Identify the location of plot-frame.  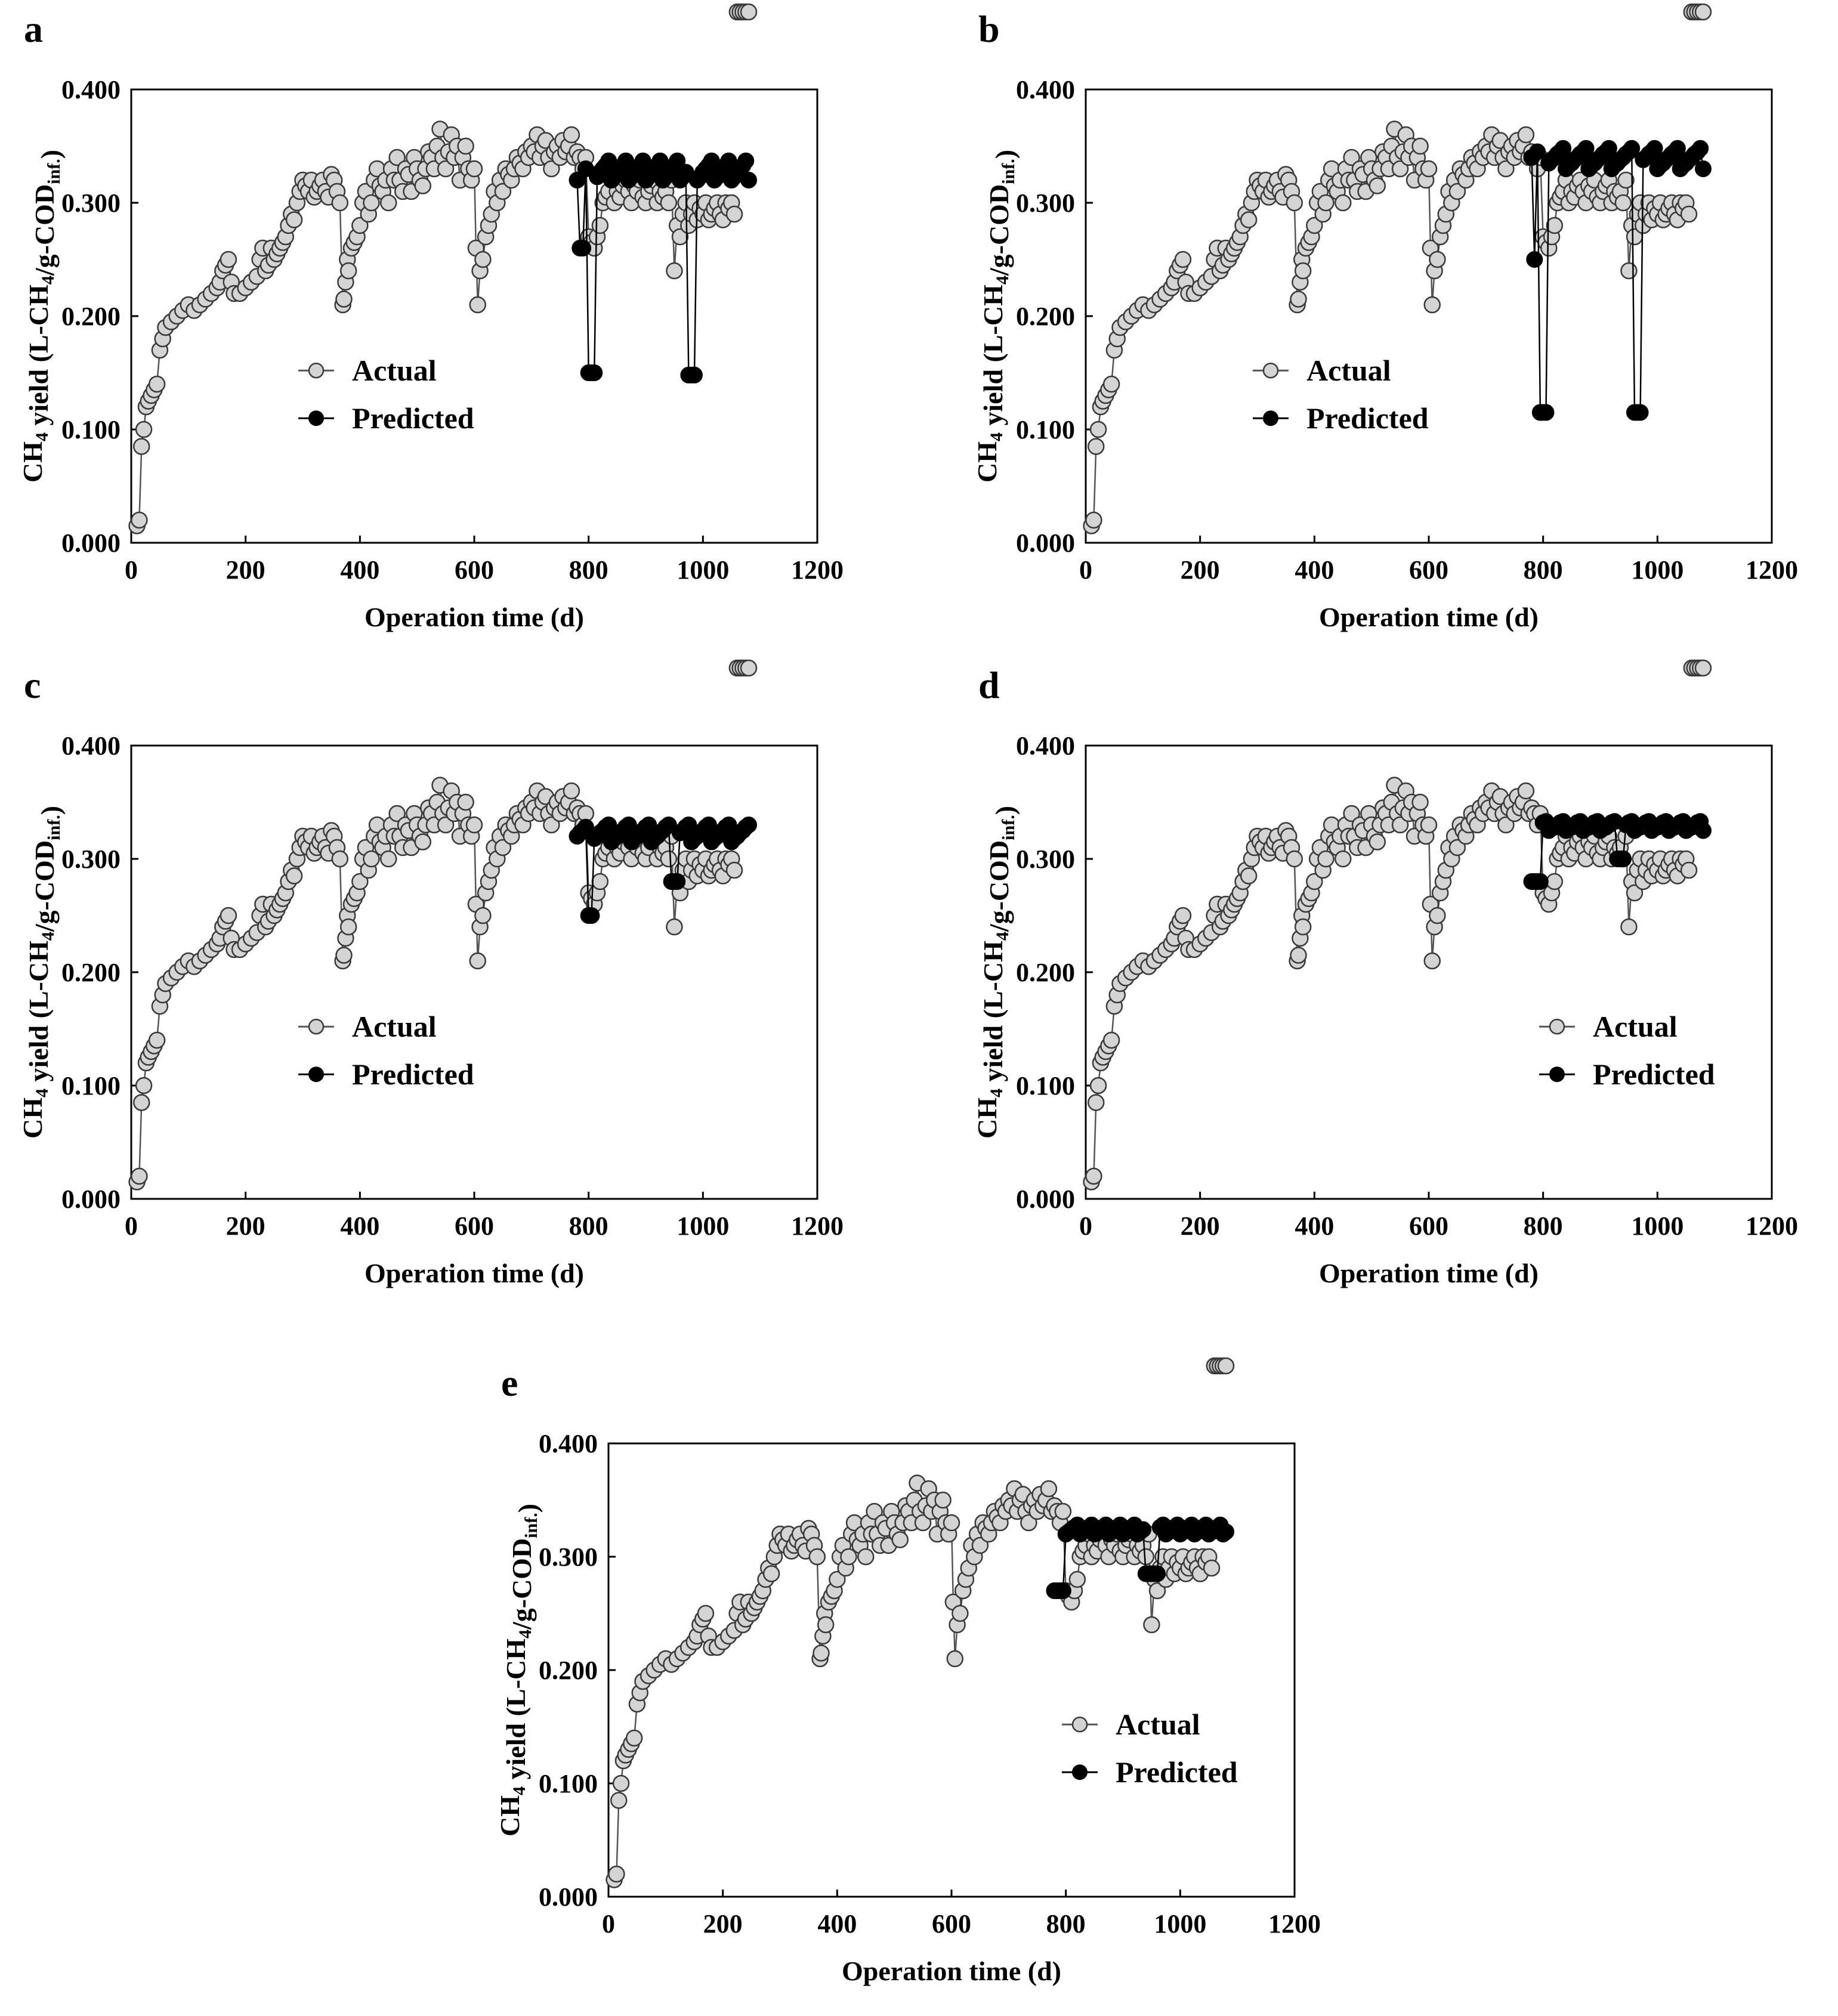
(951, 1670).